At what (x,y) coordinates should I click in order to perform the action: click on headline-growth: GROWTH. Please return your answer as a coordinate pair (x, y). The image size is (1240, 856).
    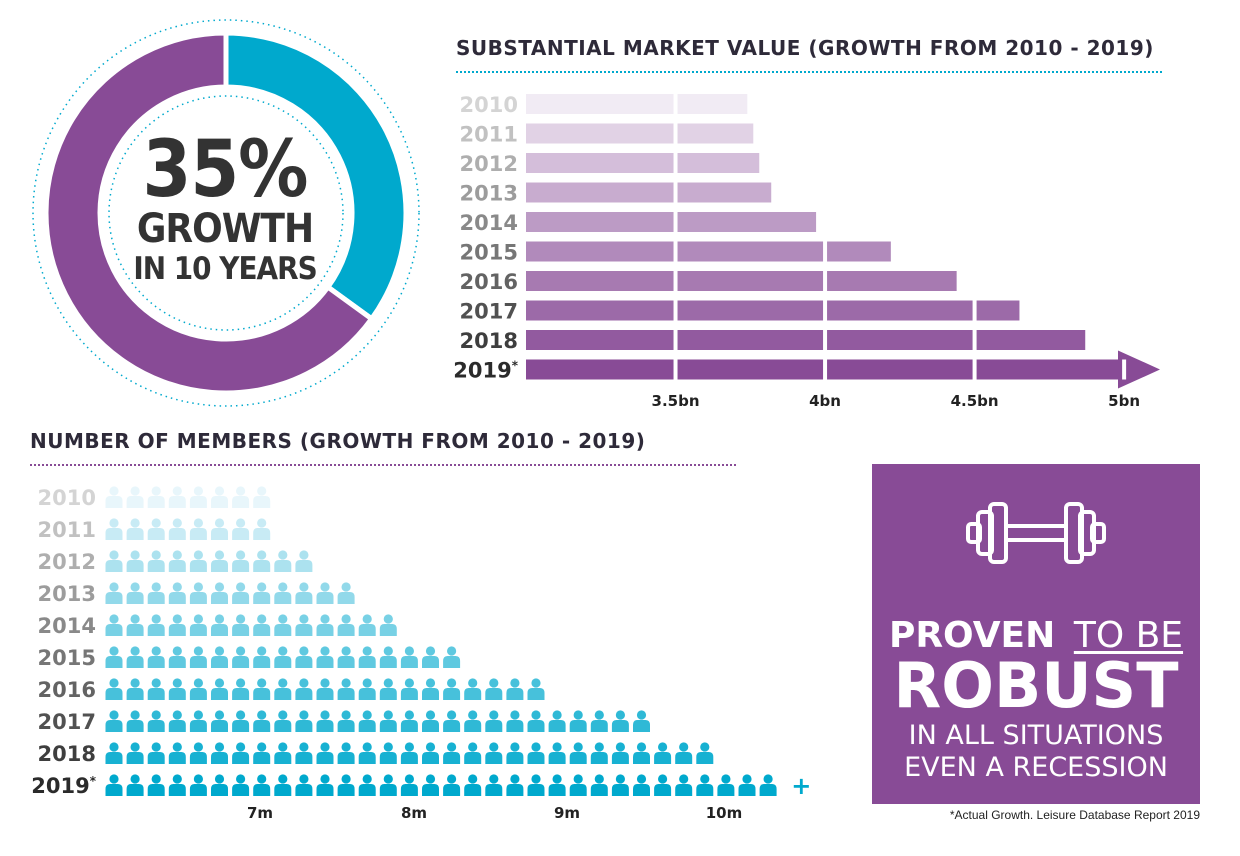
    Looking at the image, I should click on (225, 229).